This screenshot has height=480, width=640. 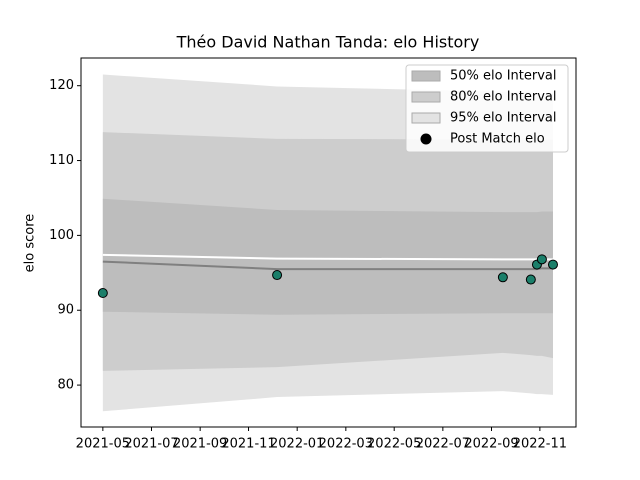 What do you see at coordinates (328, 42) in the screenshot?
I see `chart-title: Théo David Nathan Tanda: elo History` at bounding box center [328, 42].